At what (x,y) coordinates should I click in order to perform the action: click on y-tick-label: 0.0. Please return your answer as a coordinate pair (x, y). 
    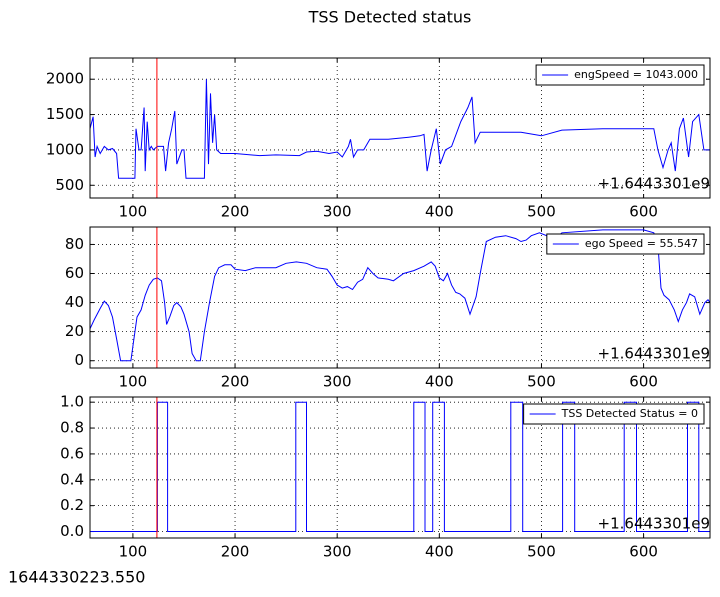
    Looking at the image, I should click on (72, 531).